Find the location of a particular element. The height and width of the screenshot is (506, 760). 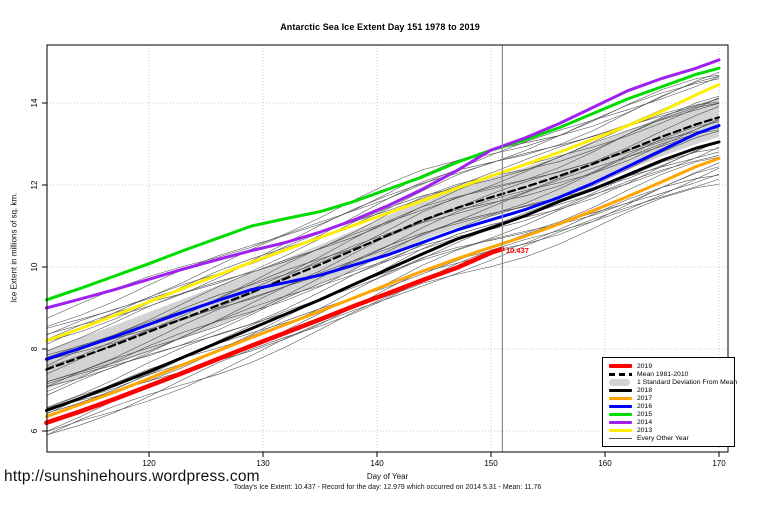

legend-entry: 2014 is located at coordinates (671, 423).